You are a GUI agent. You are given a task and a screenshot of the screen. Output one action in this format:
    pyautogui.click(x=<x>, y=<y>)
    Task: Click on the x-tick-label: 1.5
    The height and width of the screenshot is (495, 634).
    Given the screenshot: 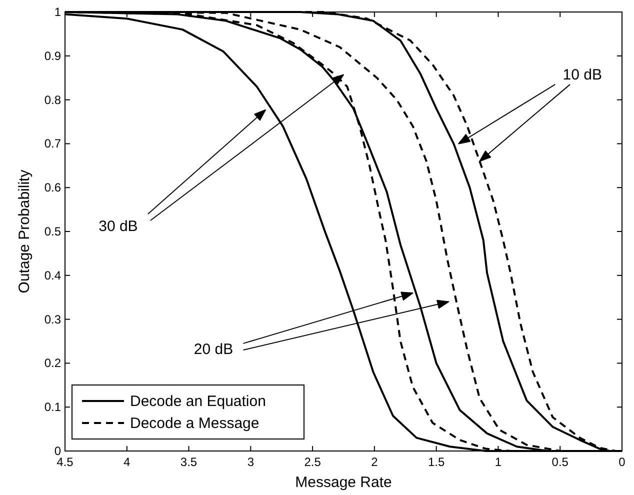 What is the action you would take?
    pyautogui.click(x=436, y=462)
    